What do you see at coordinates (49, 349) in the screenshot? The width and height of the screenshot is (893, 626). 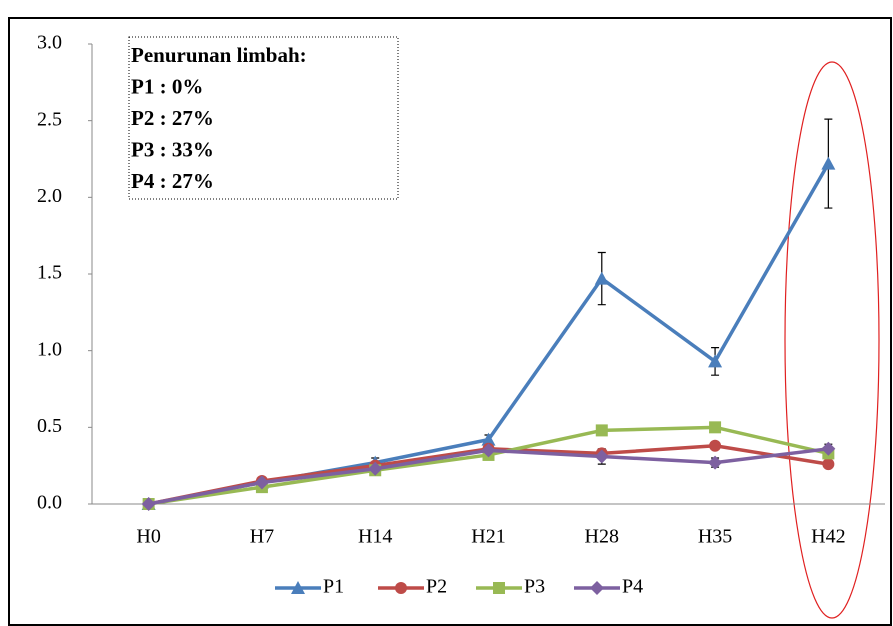 I see `y-tick-label: 1.0` at bounding box center [49, 349].